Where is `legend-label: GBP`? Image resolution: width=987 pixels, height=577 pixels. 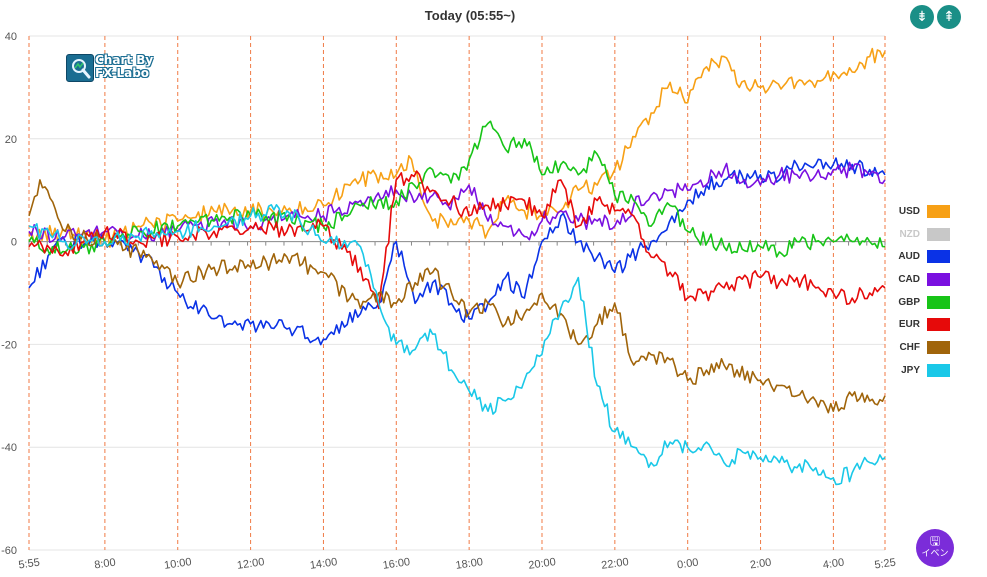 legend-label: GBP is located at coordinates (909, 302).